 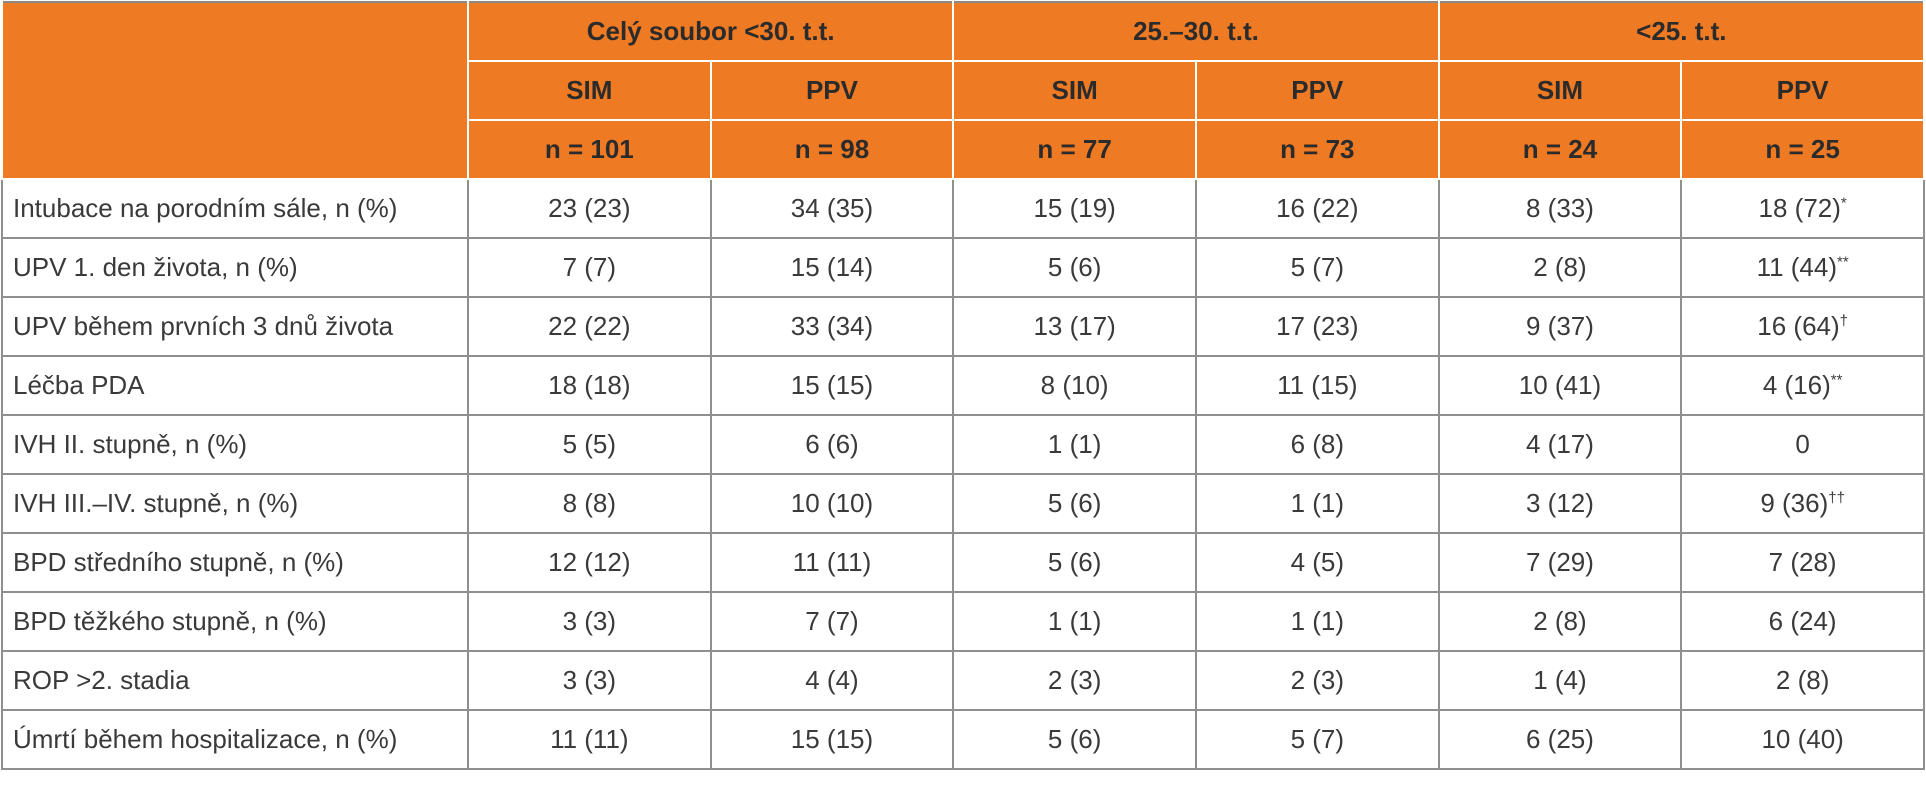 What do you see at coordinates (235, 444) in the screenshot?
I see `row-label: IVH II. stupně, n (%)` at bounding box center [235, 444].